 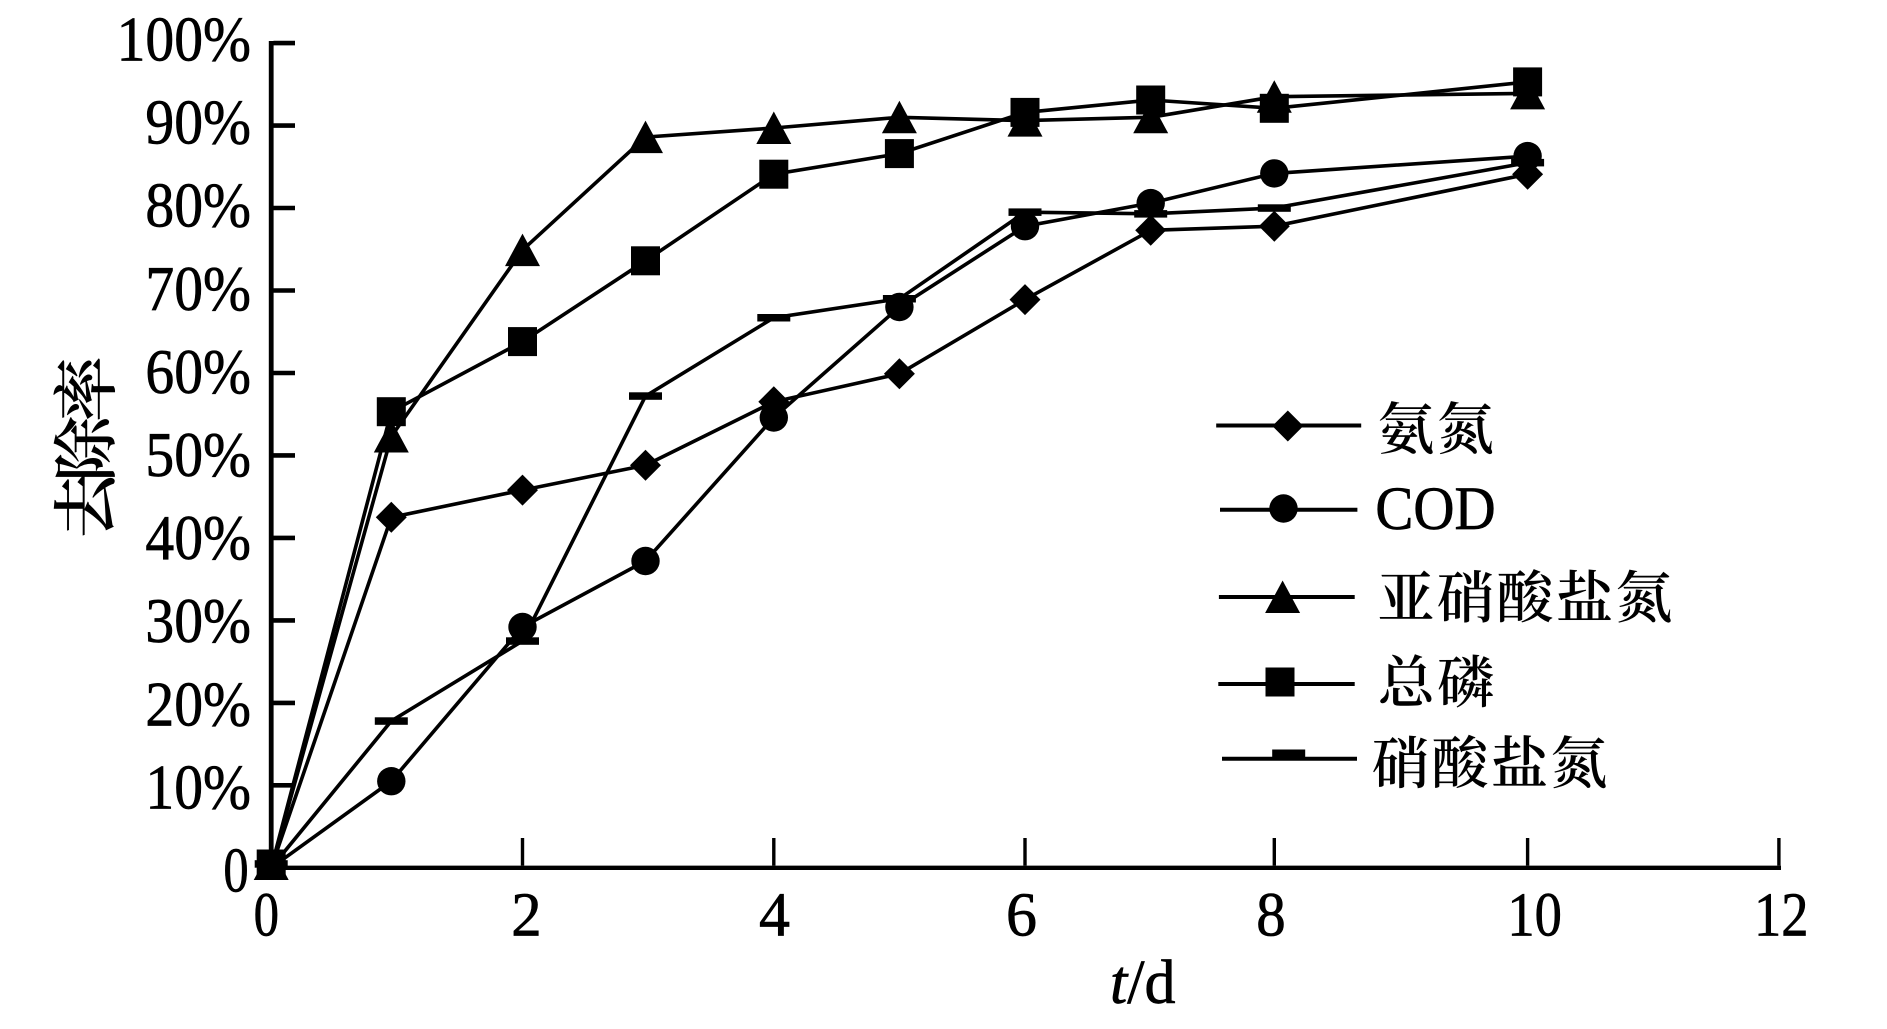 What do you see at coordinates (198, 538) in the screenshot?
I see `svg-text: 40%` at bounding box center [198, 538].